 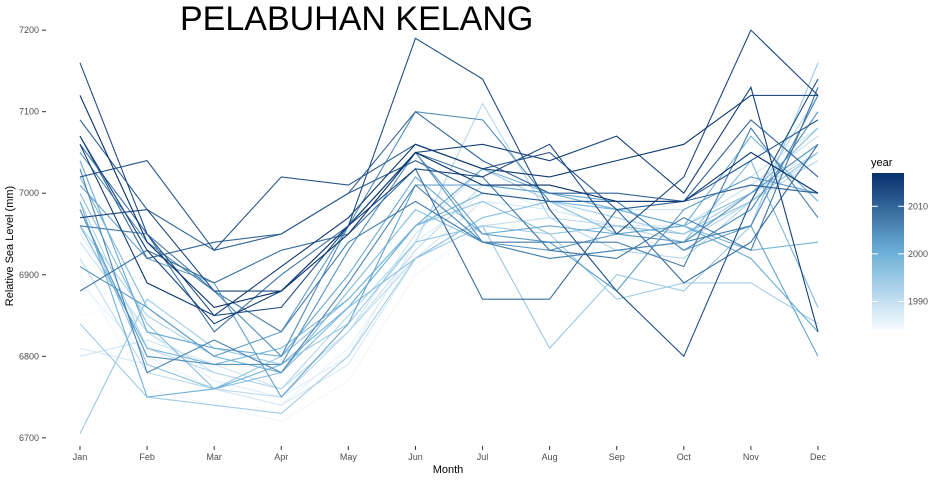 I want to click on x-tick-label: Jun, so click(x=415, y=457).